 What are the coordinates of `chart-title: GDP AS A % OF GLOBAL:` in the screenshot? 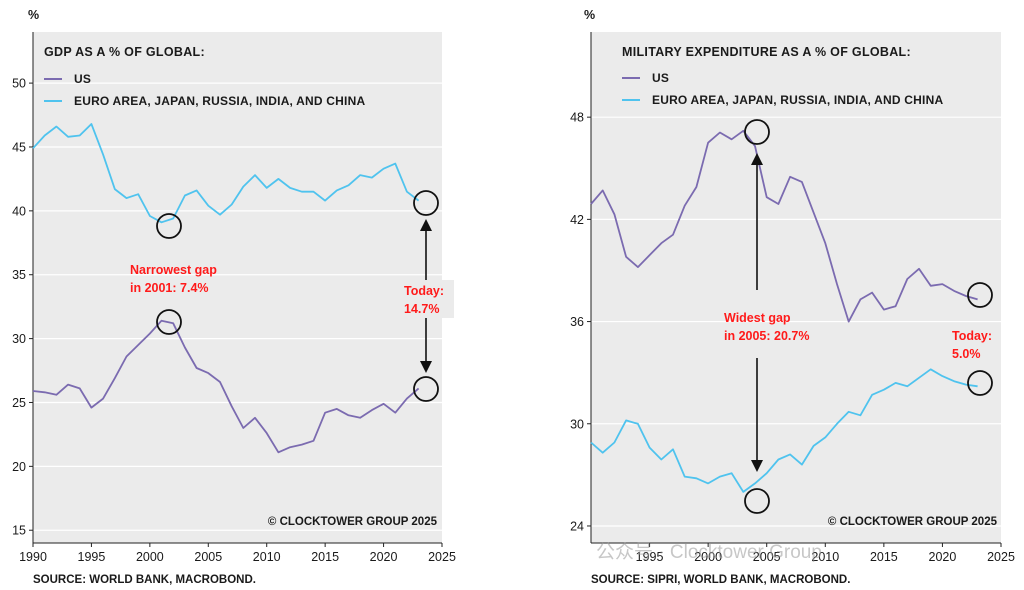 It's located at (124, 52).